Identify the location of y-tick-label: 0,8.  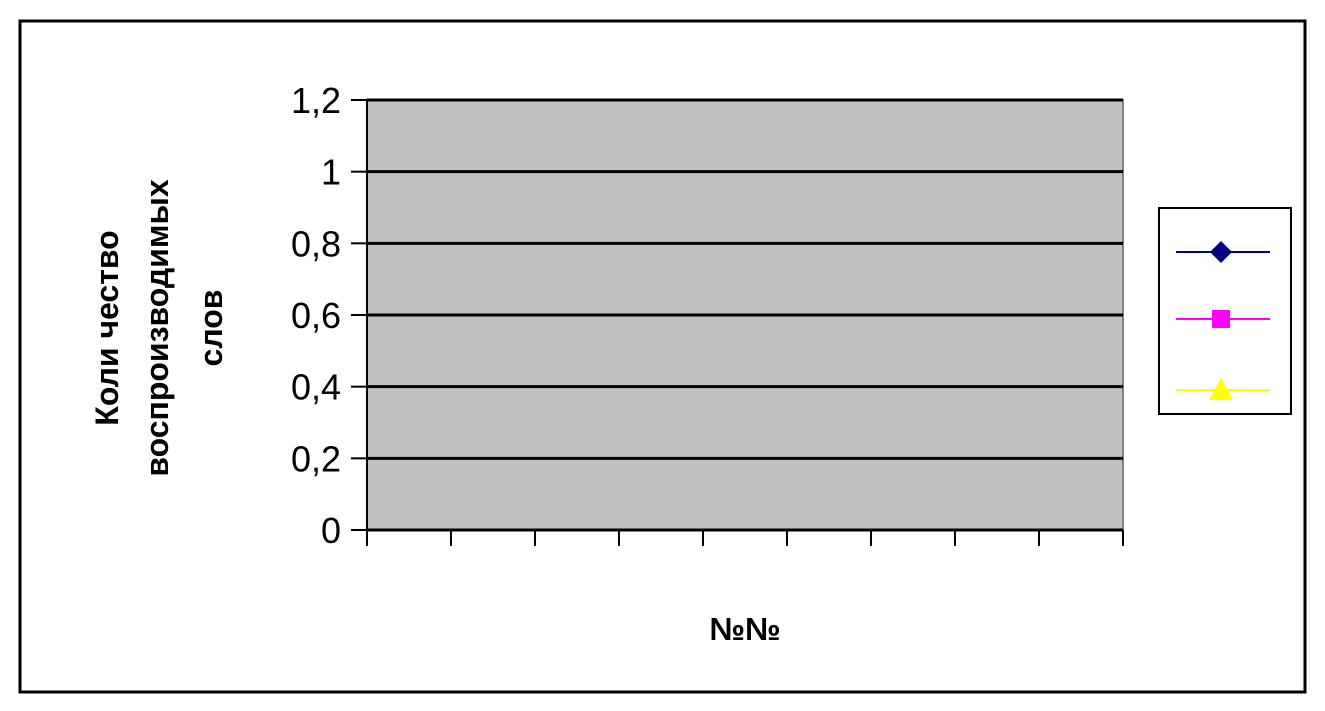
(316, 243).